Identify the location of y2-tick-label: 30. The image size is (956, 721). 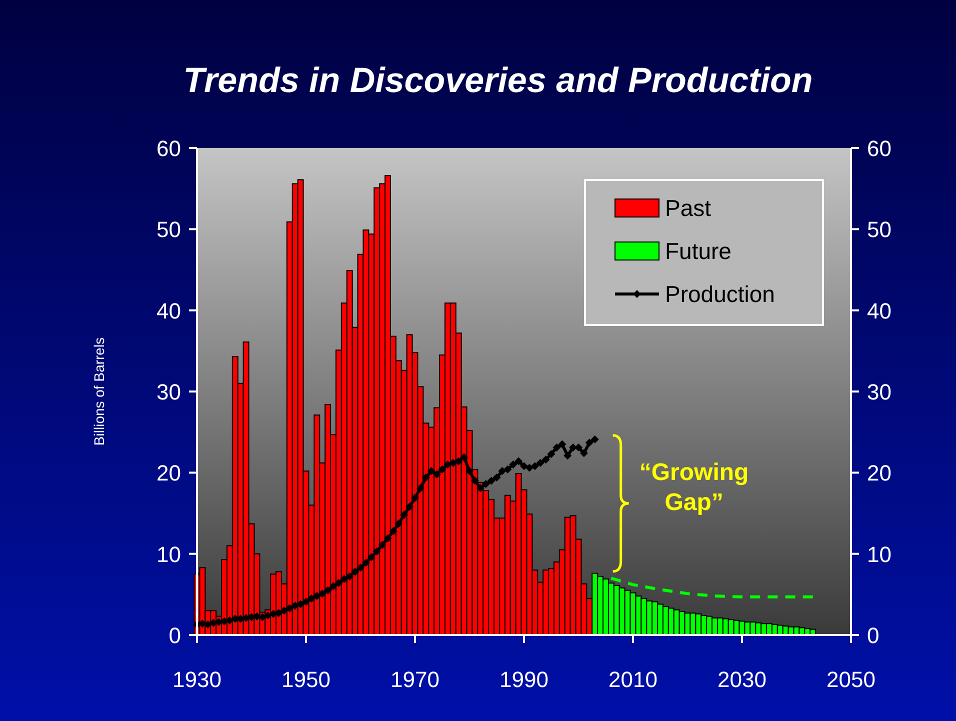
(879, 392).